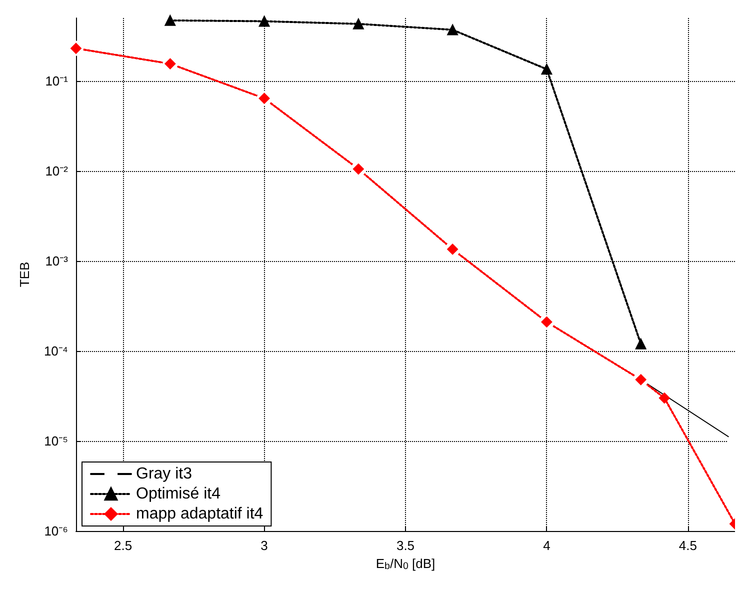  What do you see at coordinates (178, 494) in the screenshot?
I see `legend-label: Optimisé it4` at bounding box center [178, 494].